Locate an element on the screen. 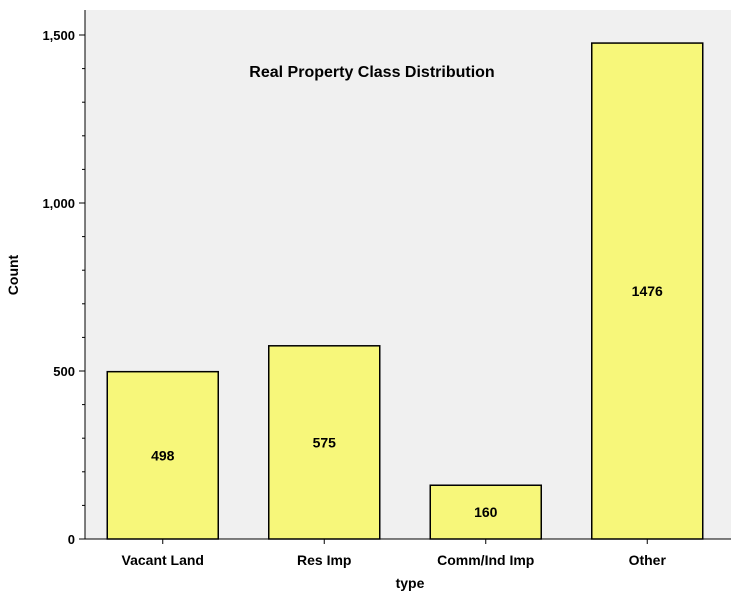  y-axis-title: Count is located at coordinates (13, 274).